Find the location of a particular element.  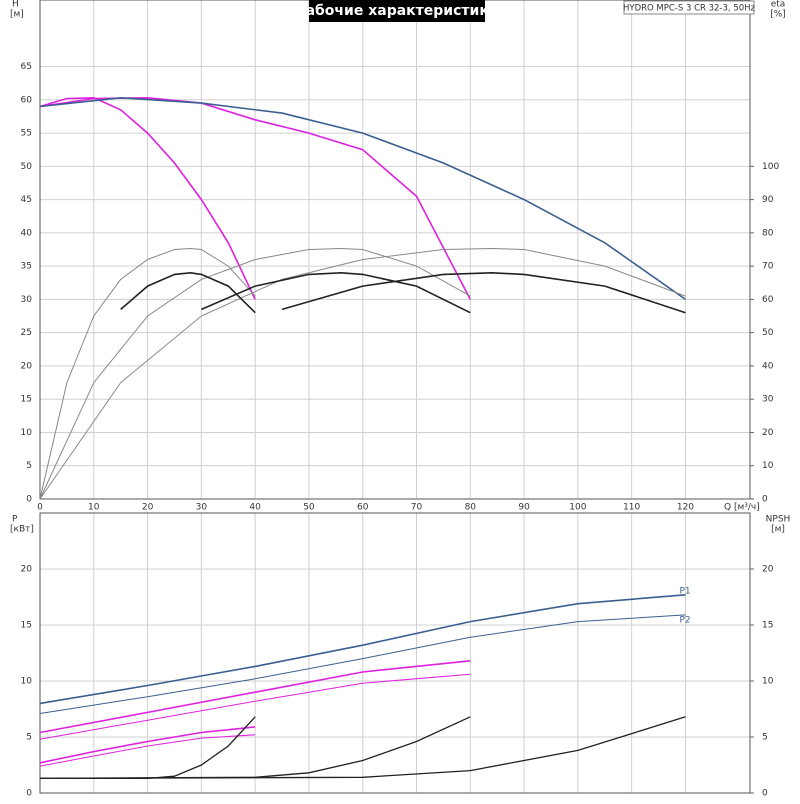

x-tick-label: 90 is located at coordinates (524, 508).